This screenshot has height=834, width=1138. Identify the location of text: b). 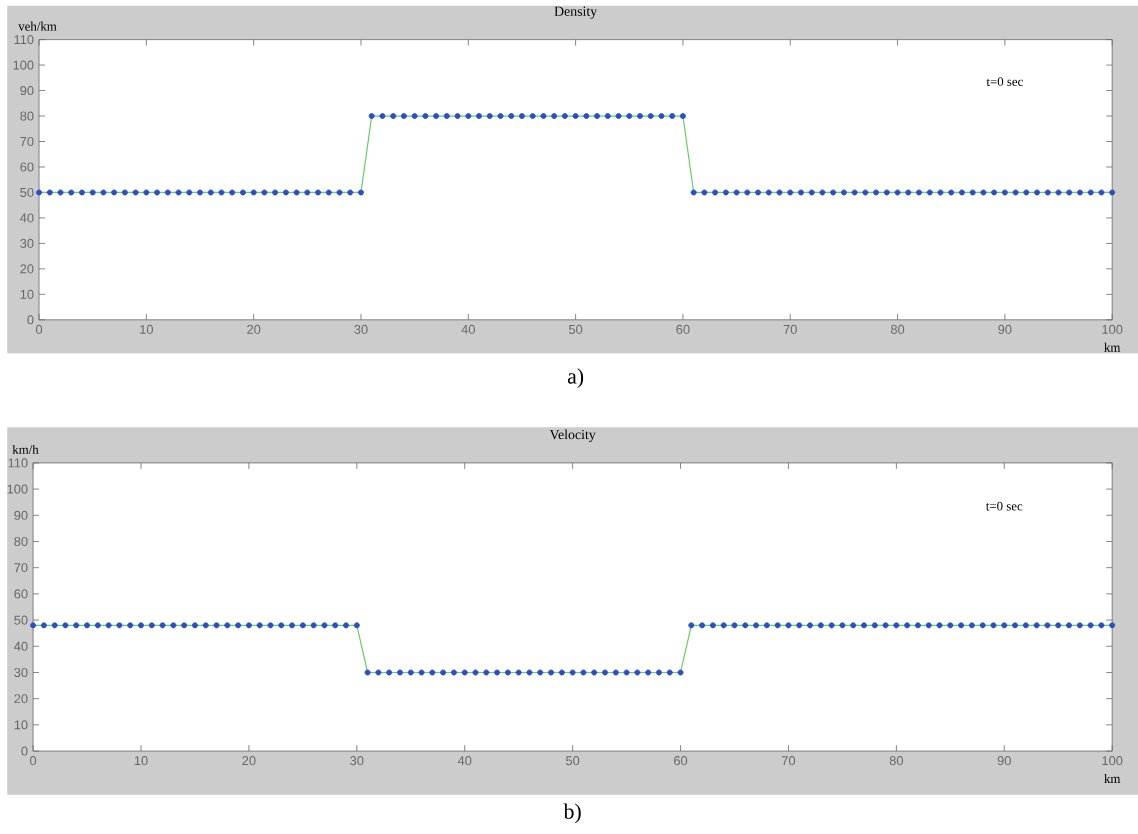
(572, 813).